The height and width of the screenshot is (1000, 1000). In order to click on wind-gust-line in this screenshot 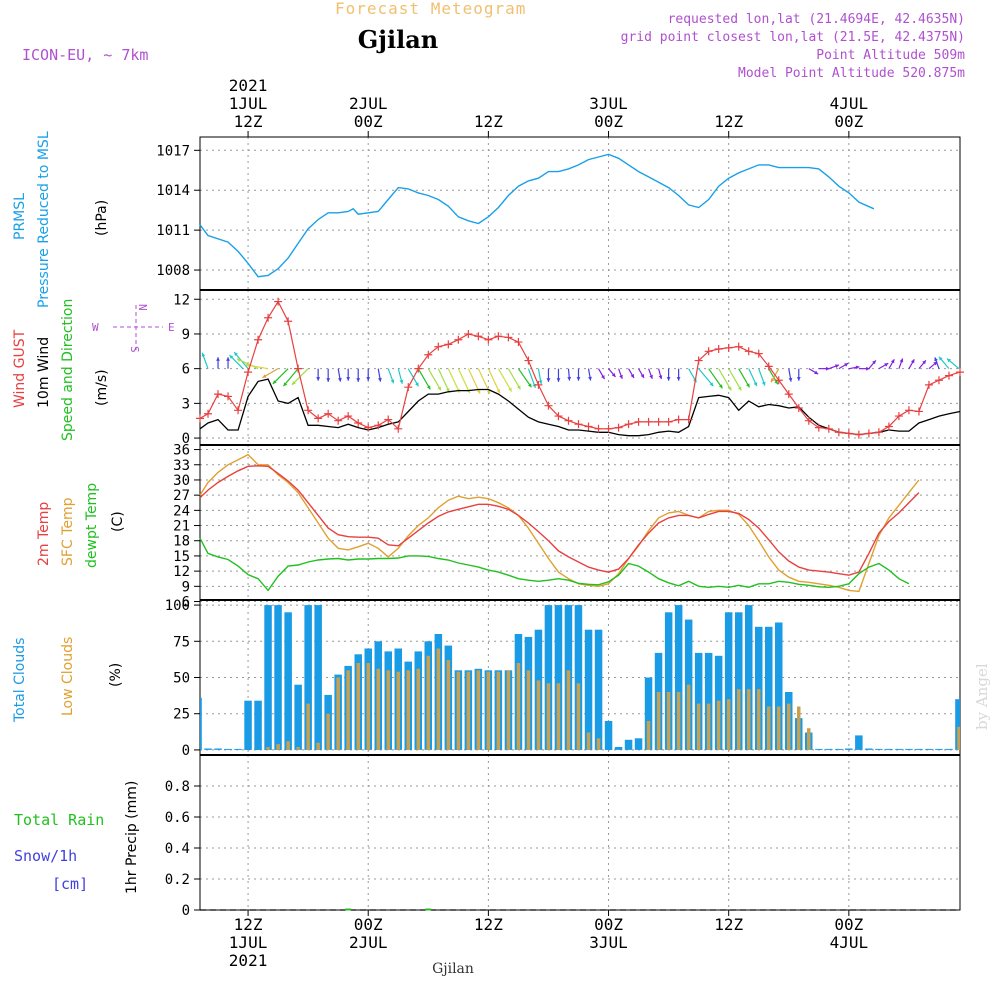, I will do `click(580, 368)`.